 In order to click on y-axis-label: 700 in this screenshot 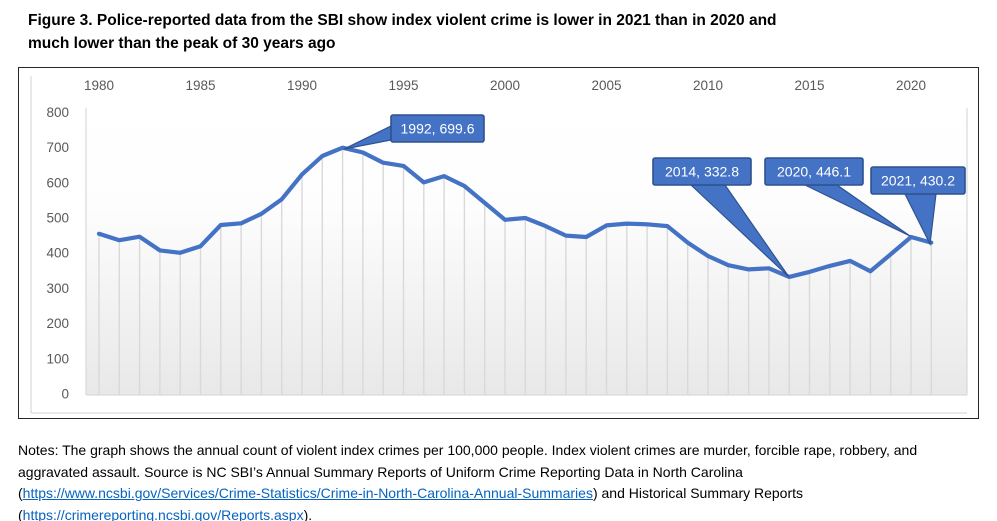, I will do `click(57, 147)`.